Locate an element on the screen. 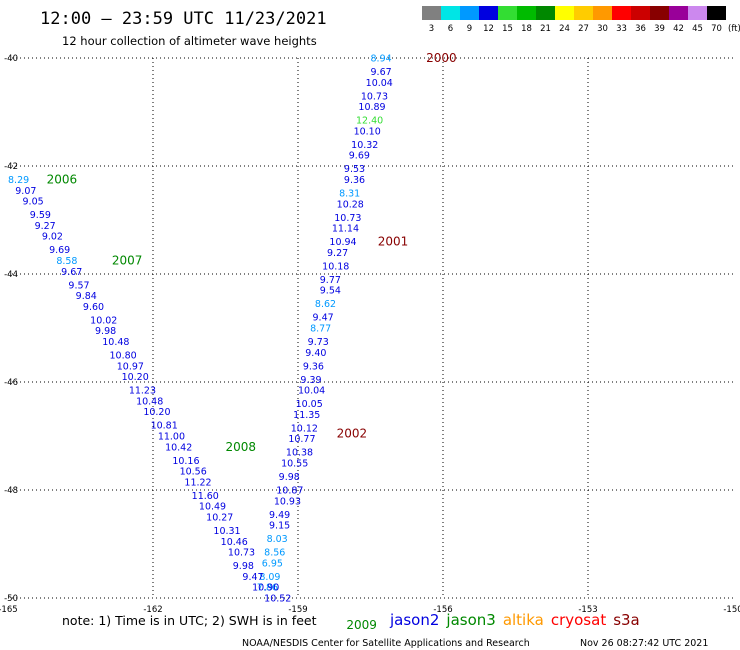 The width and height of the screenshot is (740, 650). x-tick-label: -156 is located at coordinates (442, 610).